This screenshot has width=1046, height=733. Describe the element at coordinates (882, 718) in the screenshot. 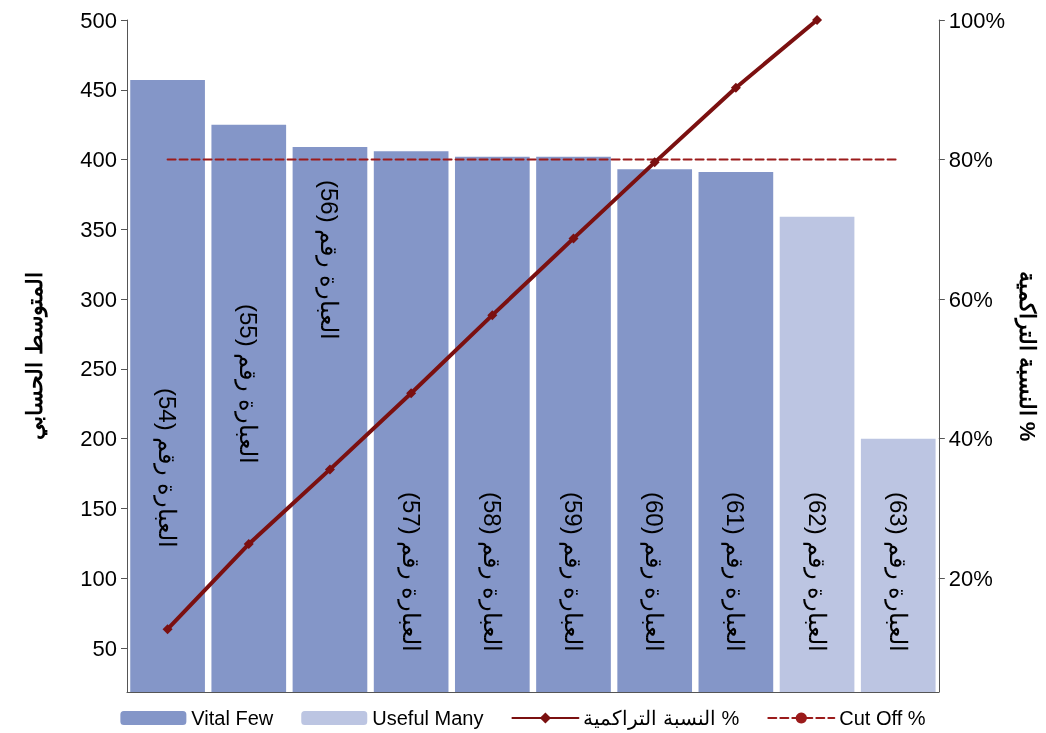

I see `legend-label: Cut Off %` at that location.